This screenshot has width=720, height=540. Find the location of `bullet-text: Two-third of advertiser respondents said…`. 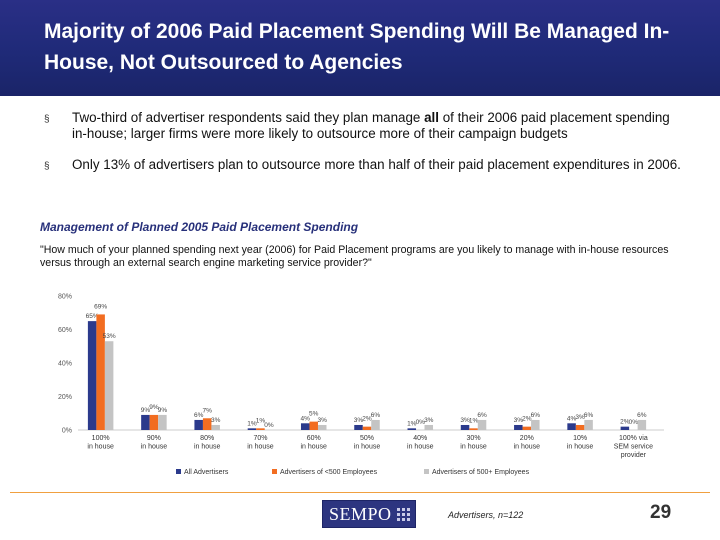

bullet-text: Two-third of advertiser respondents said… is located at coordinates (248, 117).